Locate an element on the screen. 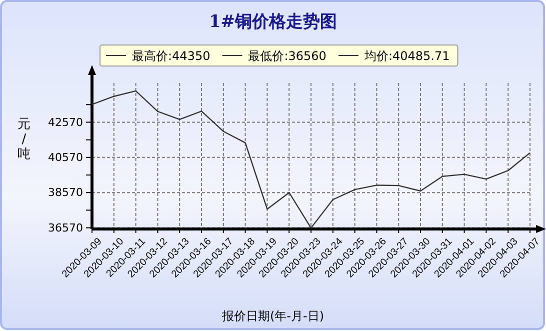 This screenshot has height=331, width=546. text: 最高价:44350 is located at coordinates (171, 56).